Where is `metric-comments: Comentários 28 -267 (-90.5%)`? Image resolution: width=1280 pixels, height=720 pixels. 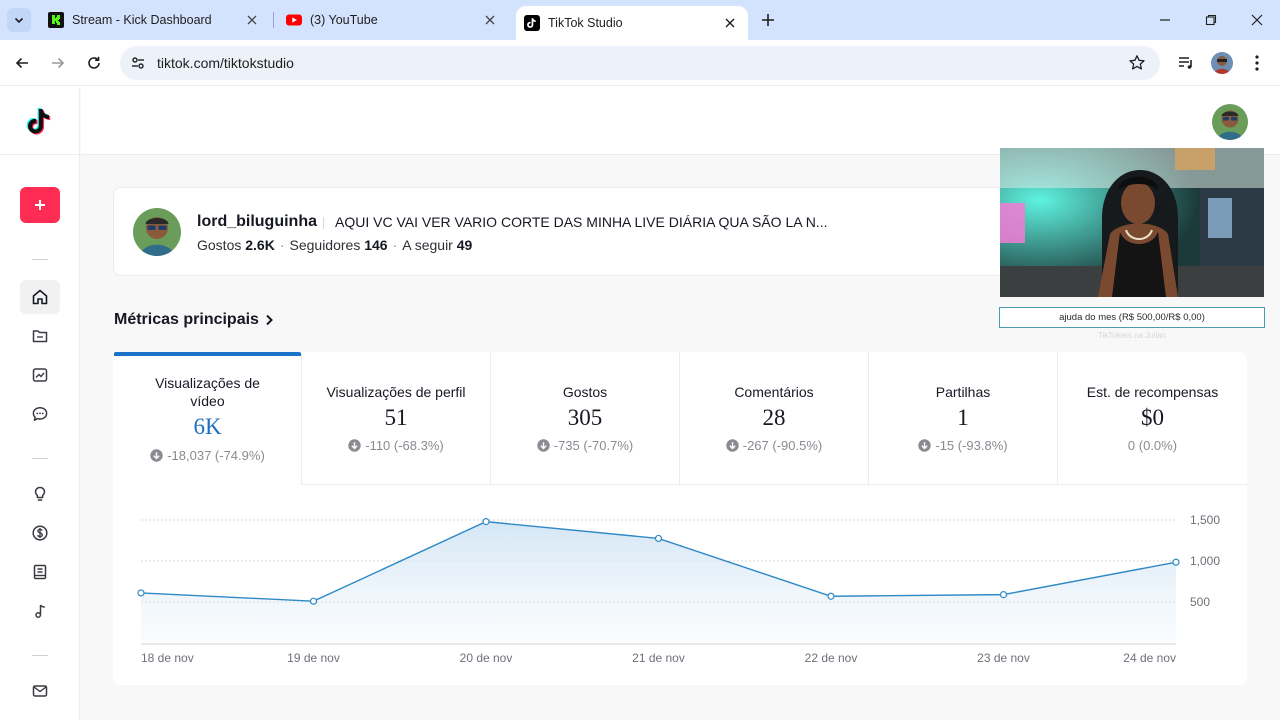 metric-comments: Comentários 28 -267 (-90.5%) is located at coordinates (774, 418).